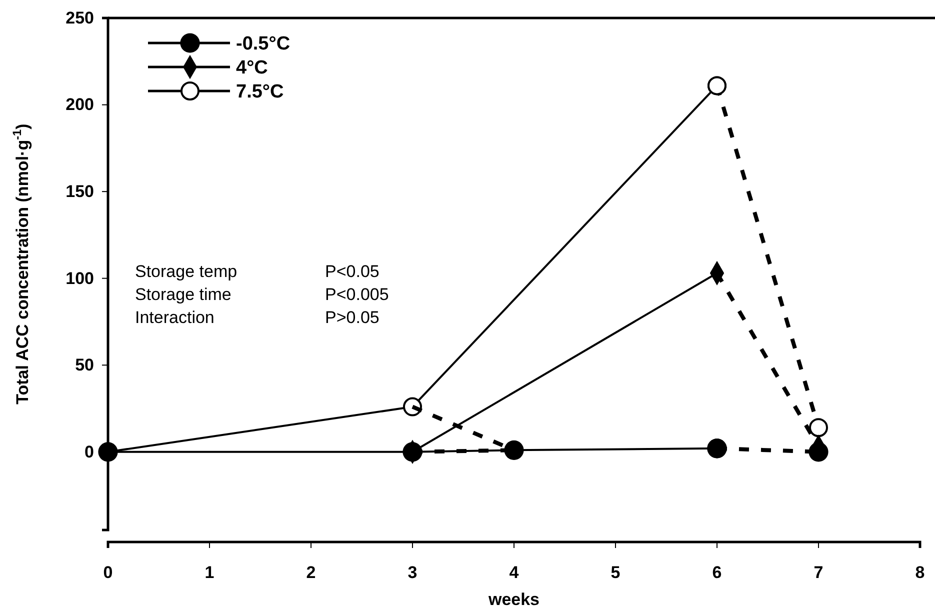 This screenshot has width=935, height=611. What do you see at coordinates (615, 572) in the screenshot?
I see `x-tick-label: 5` at bounding box center [615, 572].